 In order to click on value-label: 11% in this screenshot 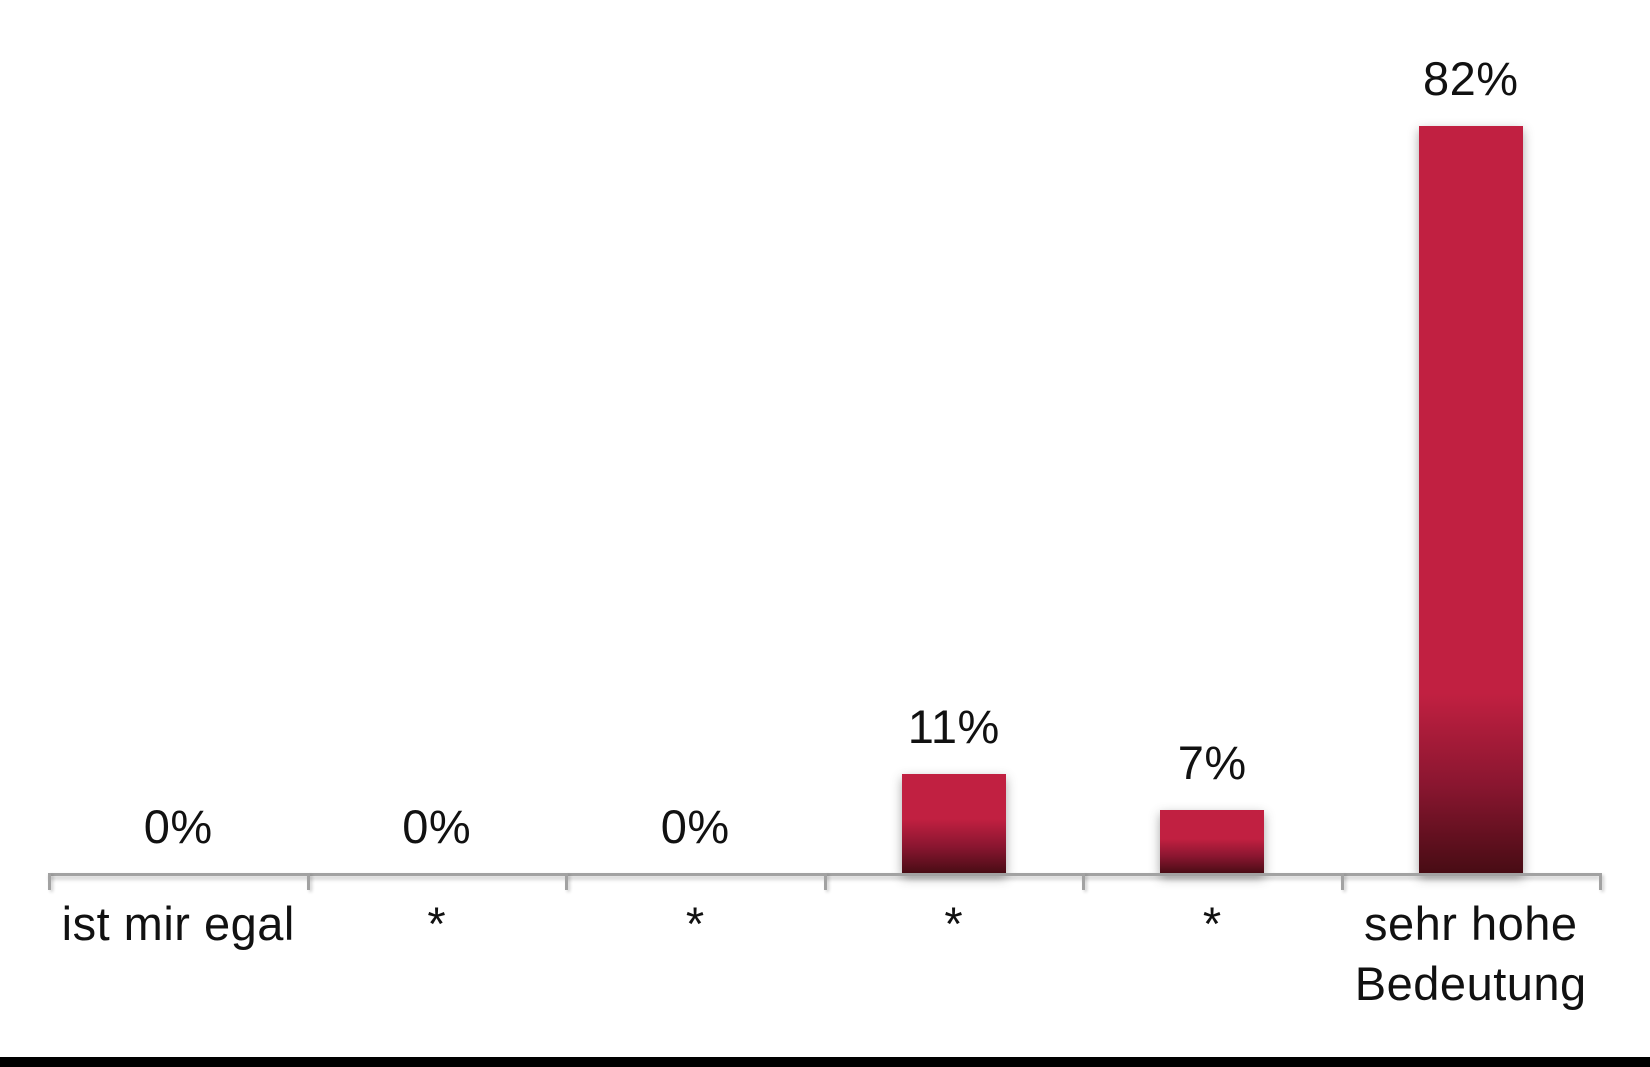, I will do `click(953, 727)`.